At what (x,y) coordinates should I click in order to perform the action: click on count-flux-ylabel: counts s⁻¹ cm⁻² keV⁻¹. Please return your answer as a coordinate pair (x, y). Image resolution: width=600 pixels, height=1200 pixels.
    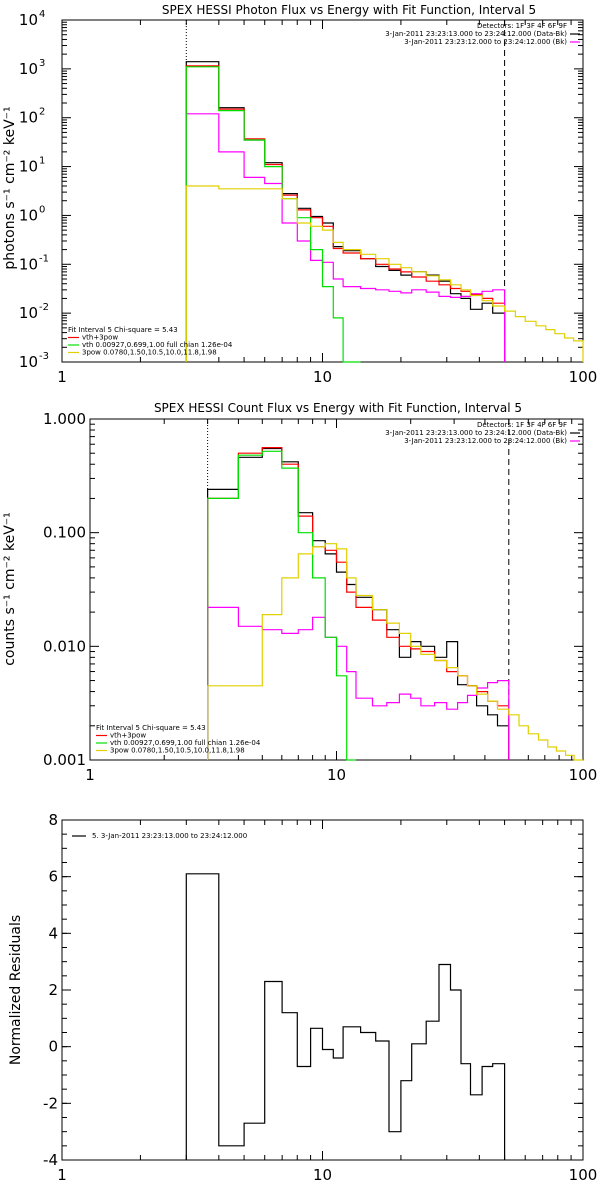
    Looking at the image, I should click on (10, 589).